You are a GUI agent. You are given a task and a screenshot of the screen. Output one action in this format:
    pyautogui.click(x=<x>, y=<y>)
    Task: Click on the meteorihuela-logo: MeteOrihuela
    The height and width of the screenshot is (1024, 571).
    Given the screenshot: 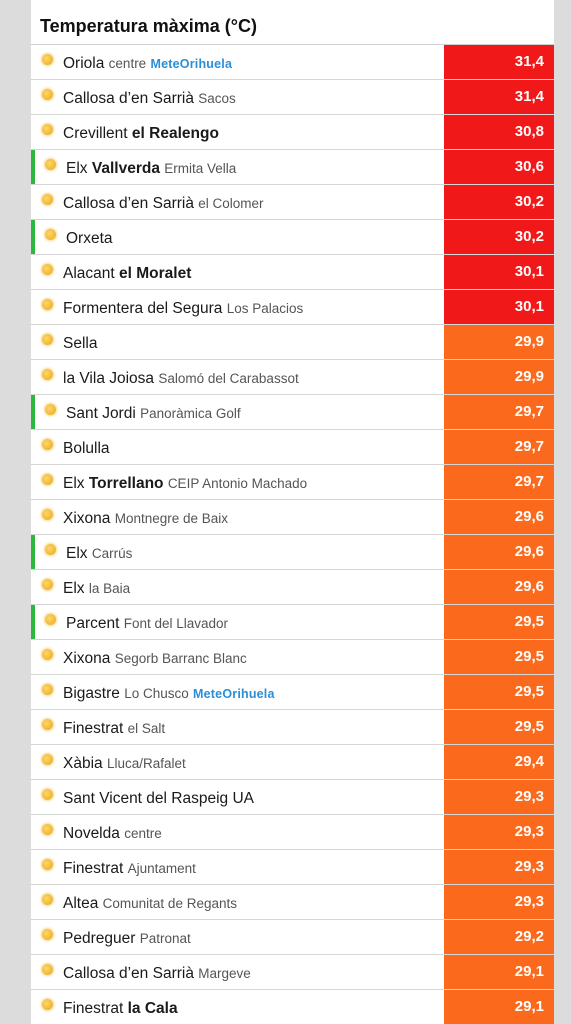 What is the action you would take?
    pyautogui.click(x=192, y=64)
    